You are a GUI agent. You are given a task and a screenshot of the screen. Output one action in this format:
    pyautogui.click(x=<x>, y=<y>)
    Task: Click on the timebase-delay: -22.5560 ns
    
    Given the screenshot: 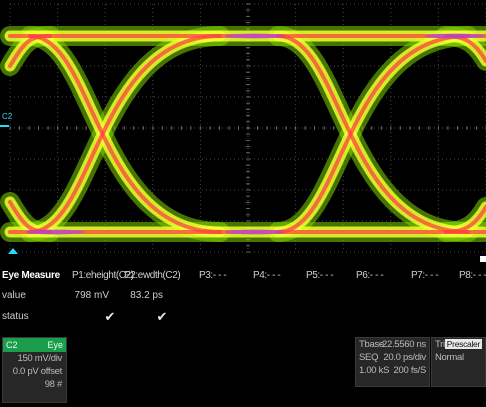 What is the action you would take?
    pyautogui.click(x=402, y=344)
    